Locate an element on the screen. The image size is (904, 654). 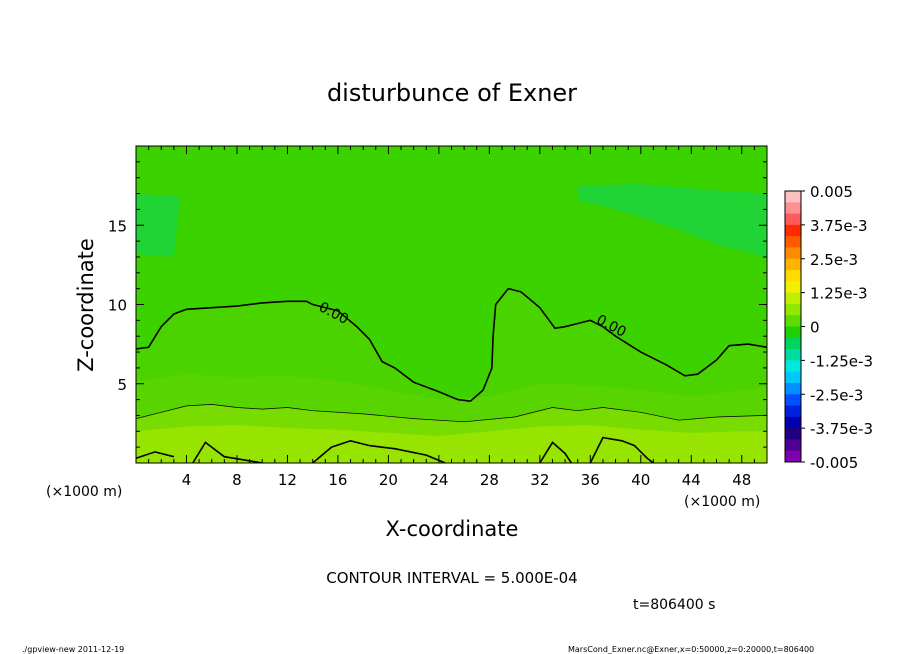
x-tick-label: 4 is located at coordinates (187, 480).